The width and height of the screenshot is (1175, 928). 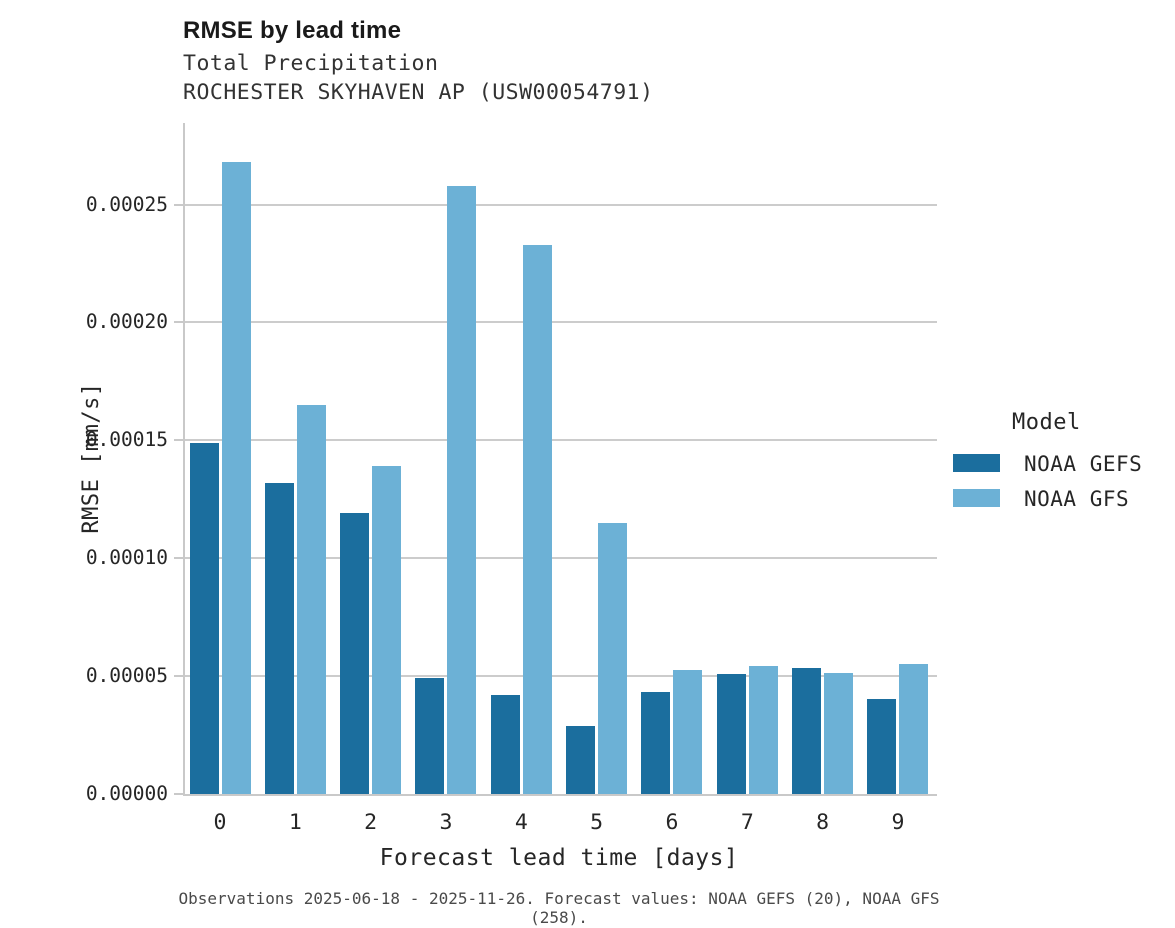 I want to click on x-tick-label: 4, so click(x=521, y=822).